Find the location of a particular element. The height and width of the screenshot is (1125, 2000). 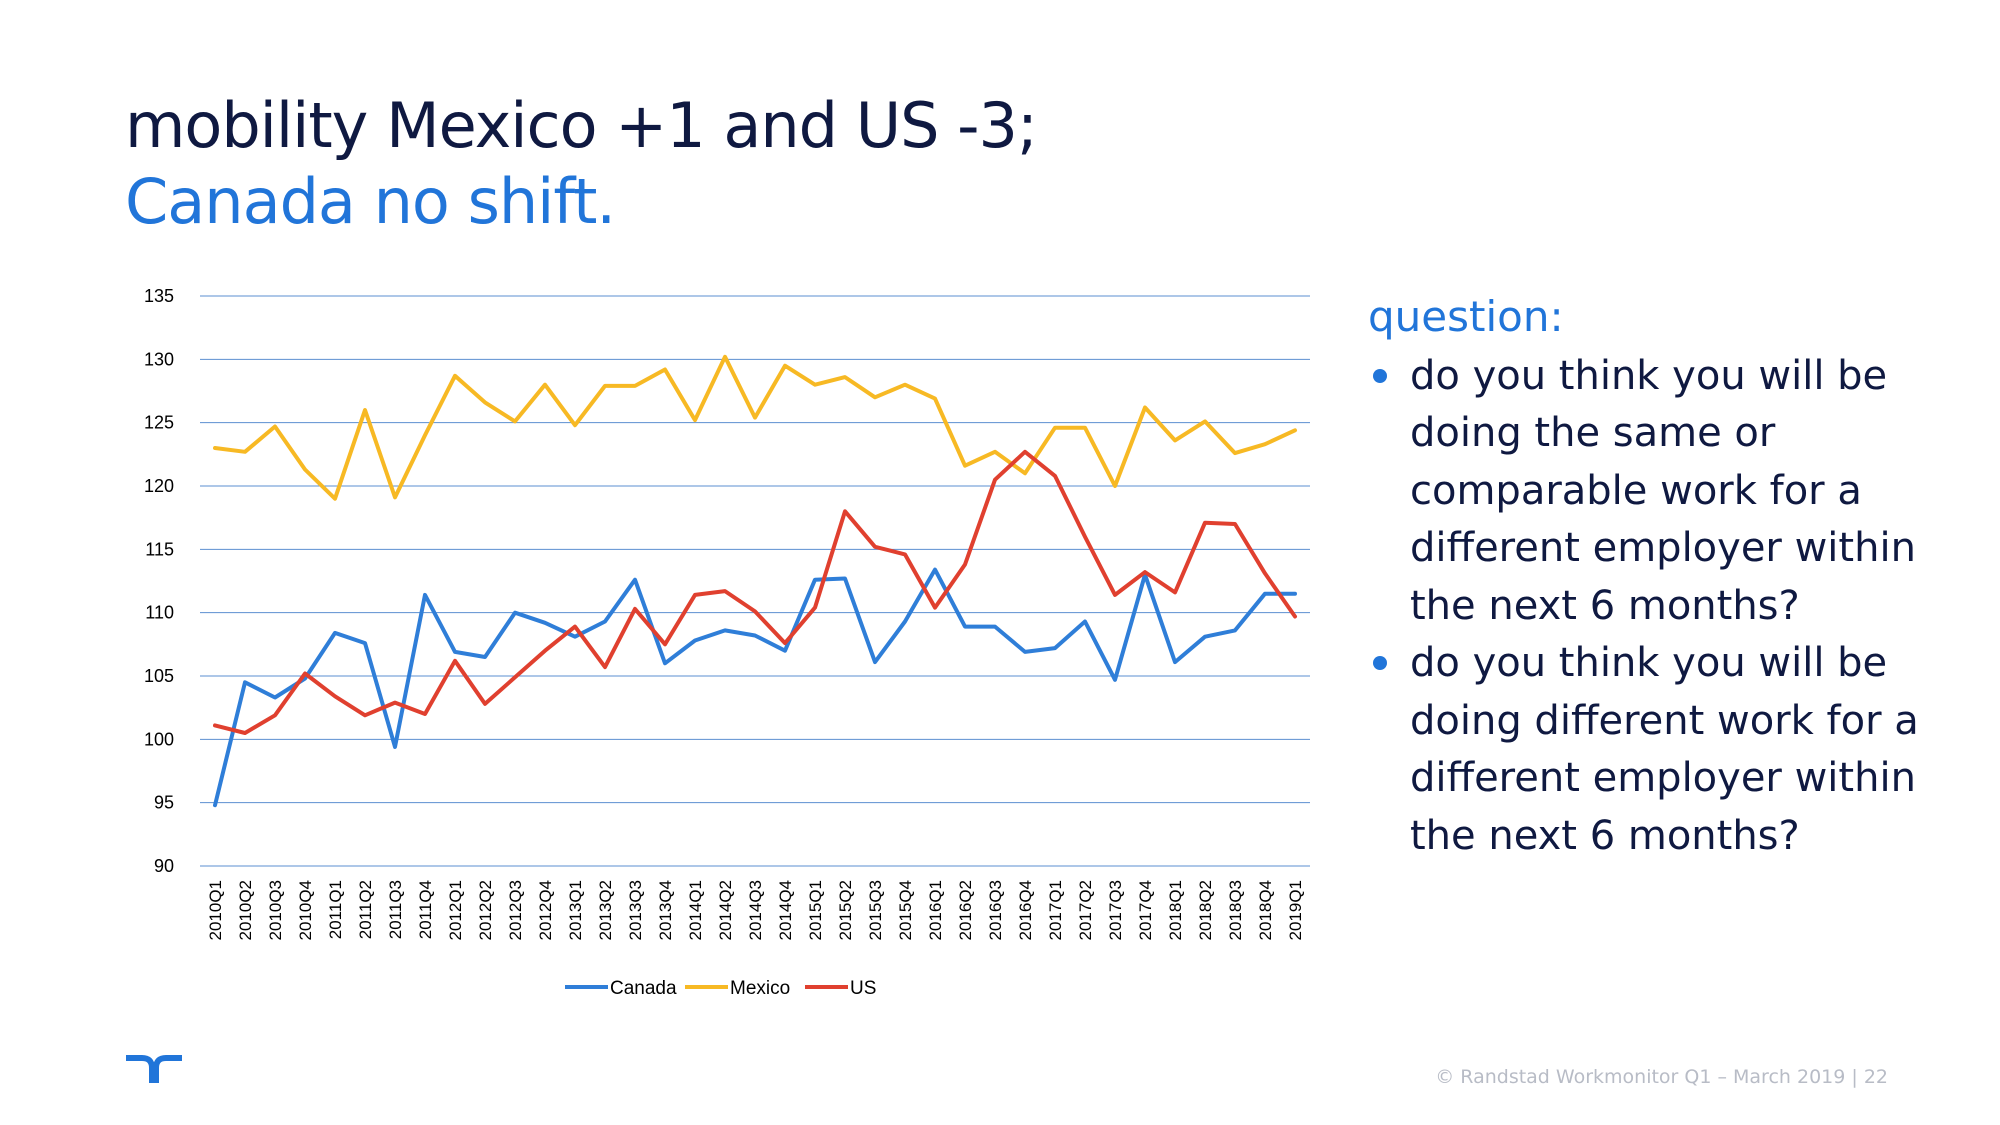

legend-label: US is located at coordinates (863, 988).